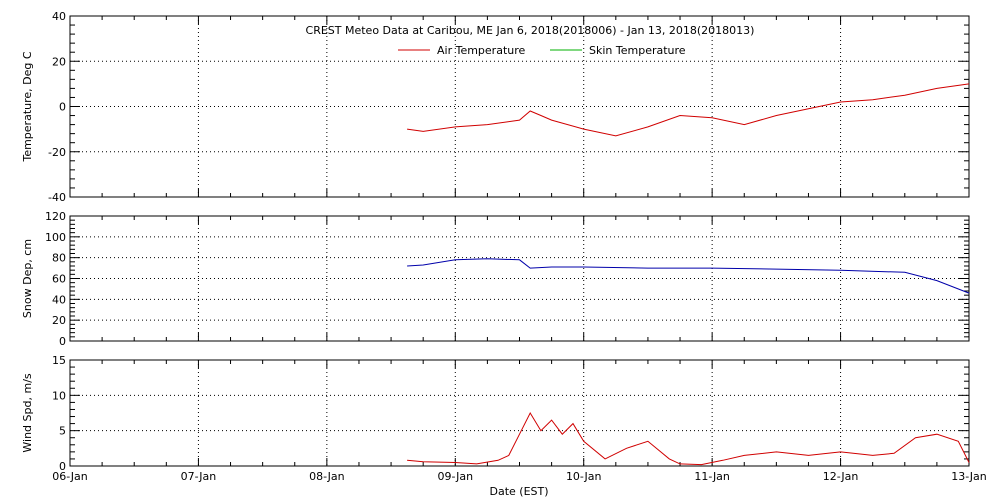  I want to click on legend: Air Temperature Skin Temperature, so click(542, 50).